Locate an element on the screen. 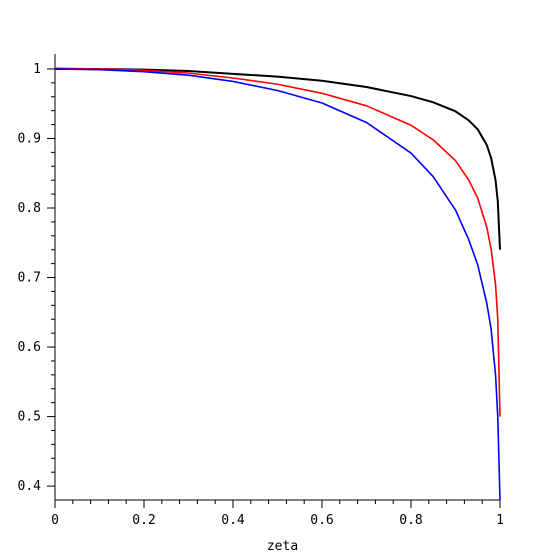 Image resolution: width=556 pixels, height=556 pixels. y-tick-label: 1 is located at coordinates (37, 69).